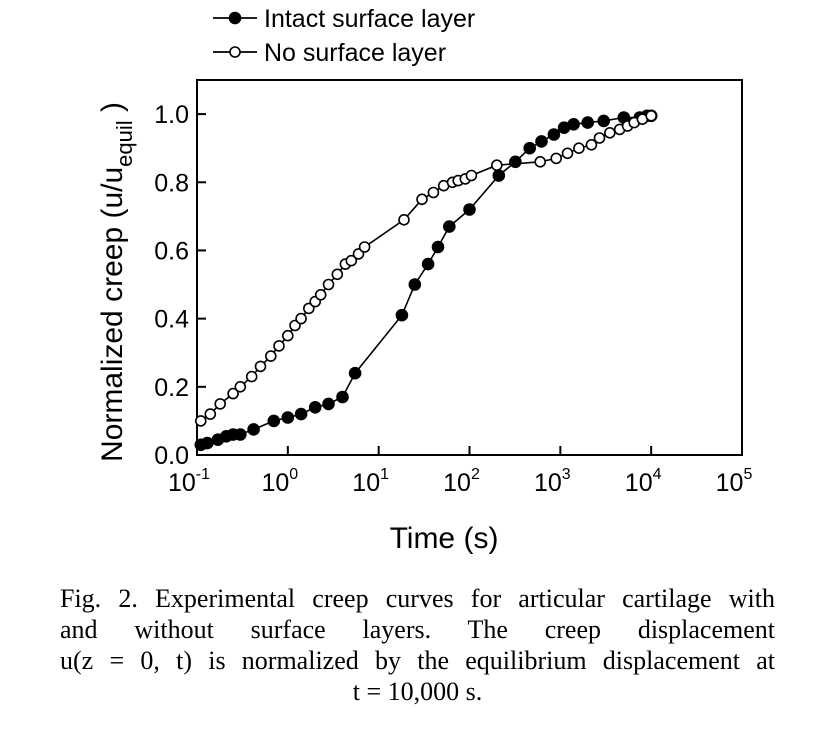  What do you see at coordinates (370, 481) in the screenshot?
I see `x-tick-label: 10¹` at bounding box center [370, 481].